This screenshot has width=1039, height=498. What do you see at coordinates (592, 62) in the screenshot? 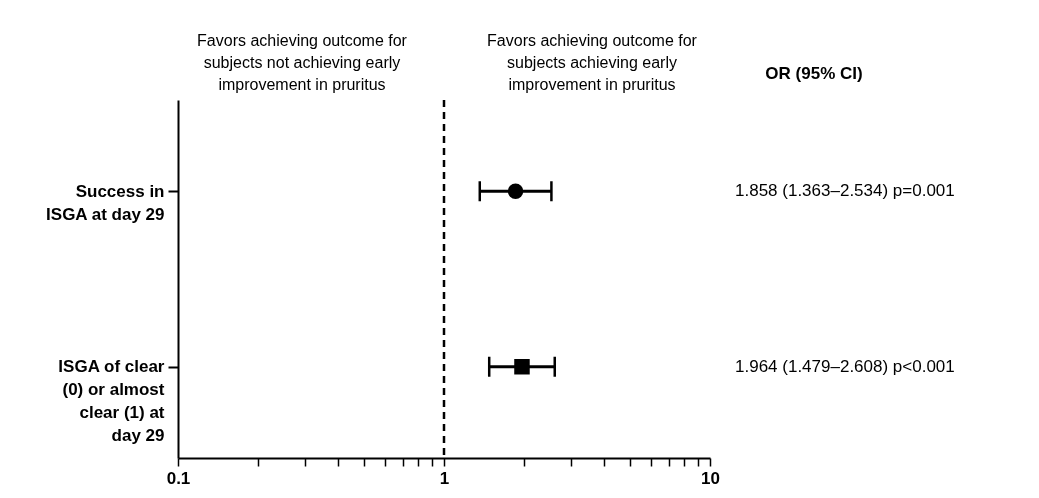
I see `text: Favors achieving outcome for subjects achieving early improvement in pruritus` at bounding box center [592, 62].